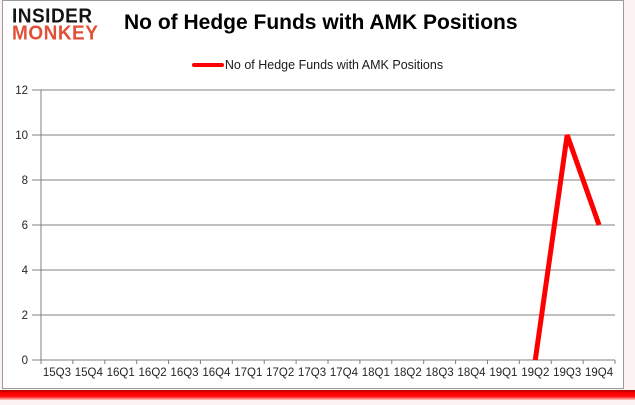 This screenshot has width=635, height=405. I want to click on x-tick-label: 17Q4, so click(344, 373).